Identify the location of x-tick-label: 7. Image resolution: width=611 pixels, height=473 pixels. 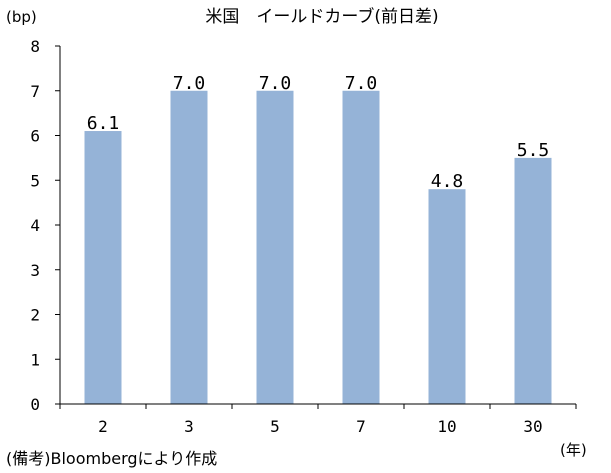
(361, 426).